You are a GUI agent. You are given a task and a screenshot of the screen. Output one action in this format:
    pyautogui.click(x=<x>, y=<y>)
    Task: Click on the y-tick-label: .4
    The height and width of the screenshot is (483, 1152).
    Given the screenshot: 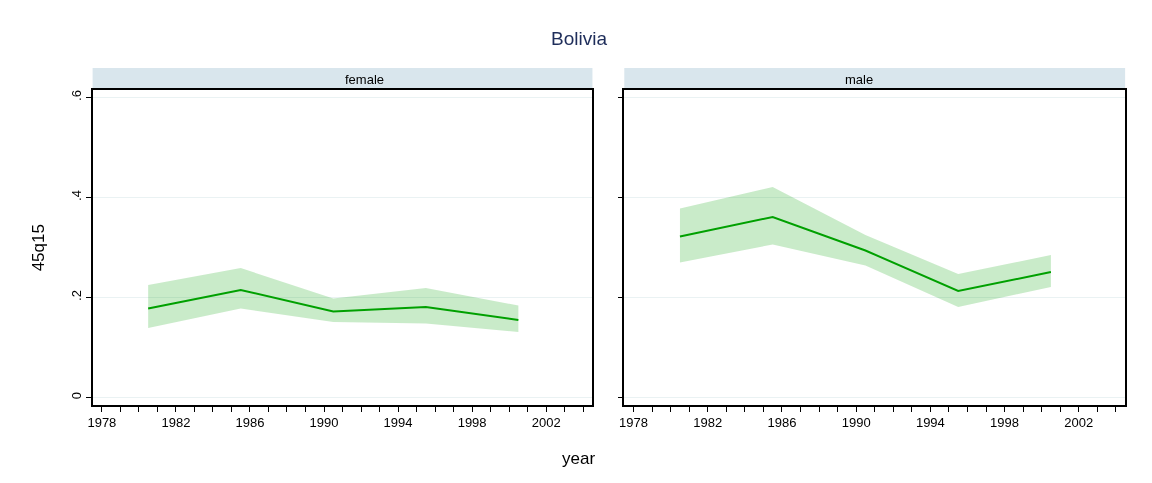 What is the action you would take?
    pyautogui.click(x=76, y=195)
    